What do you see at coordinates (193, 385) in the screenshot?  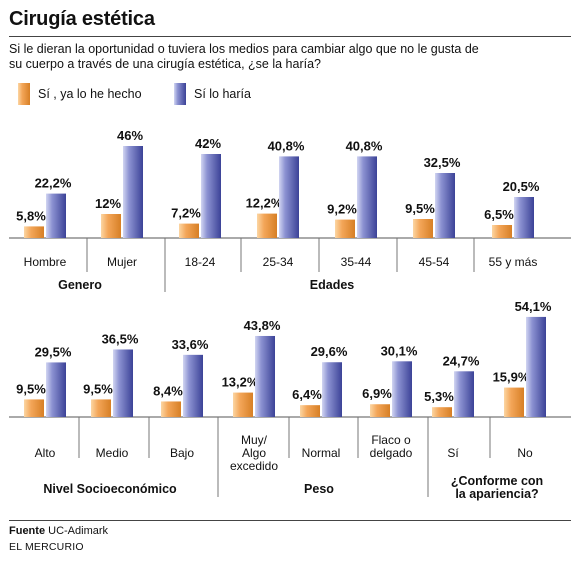 I see `bar-haria-bajo` at bounding box center [193, 385].